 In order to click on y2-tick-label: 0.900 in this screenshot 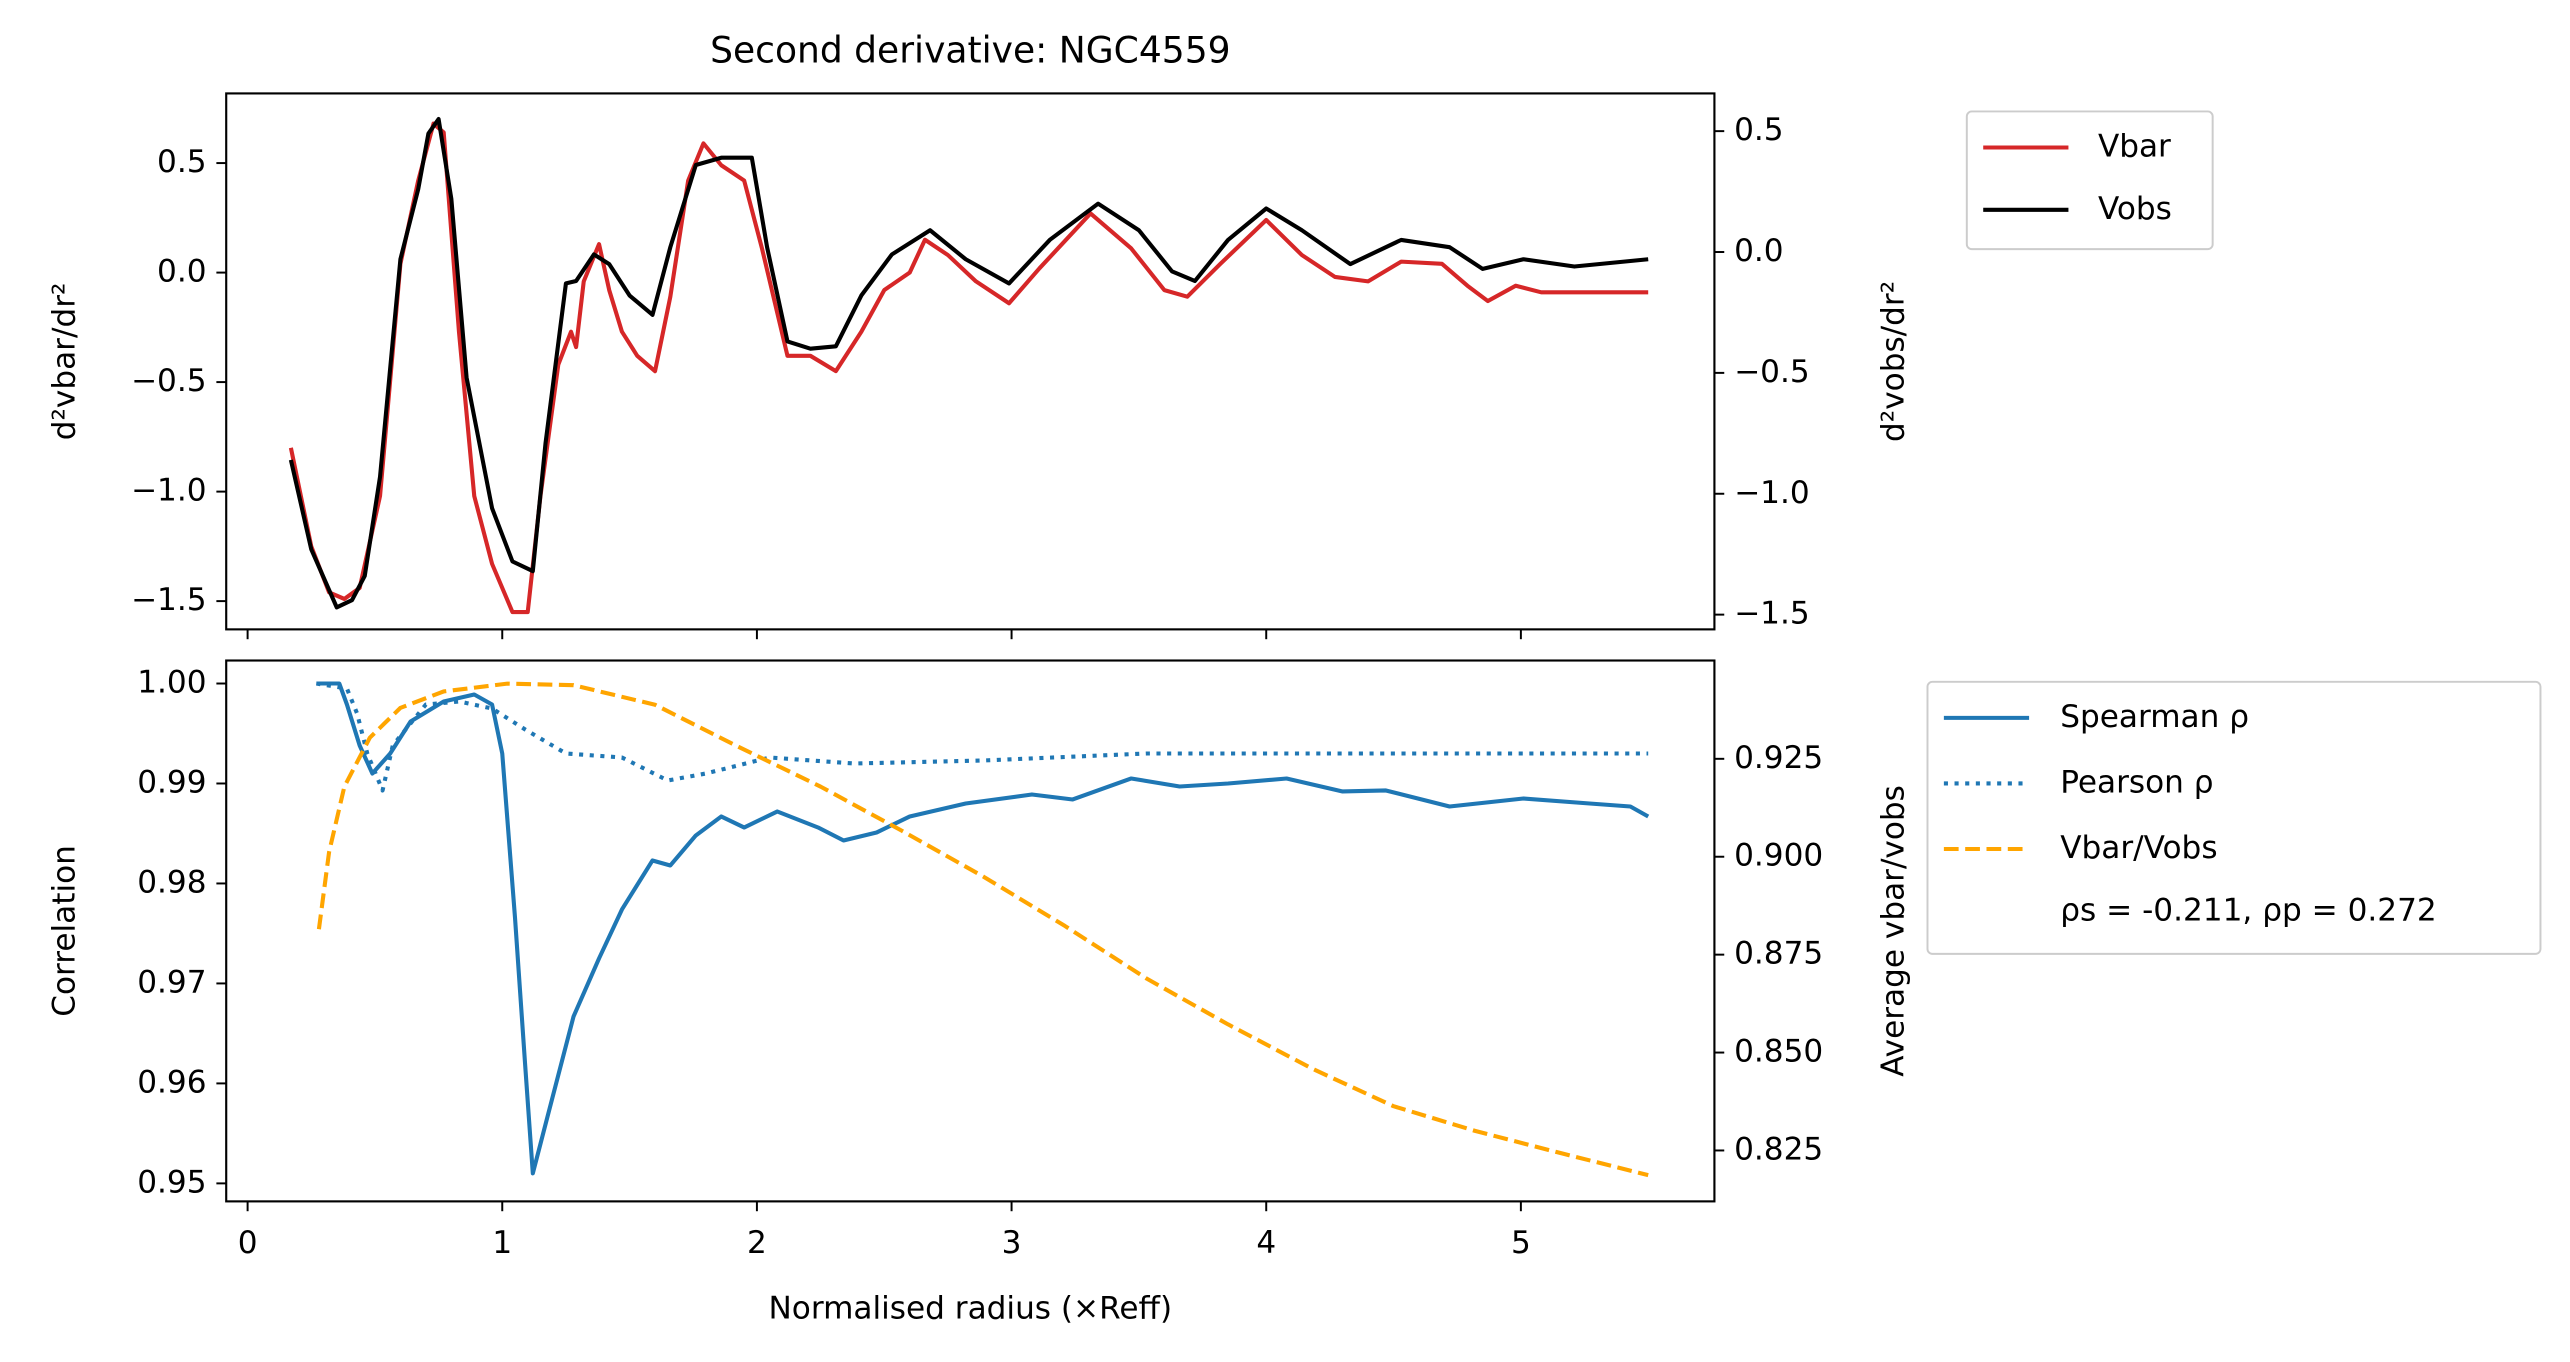, I will do `click(1778, 856)`.